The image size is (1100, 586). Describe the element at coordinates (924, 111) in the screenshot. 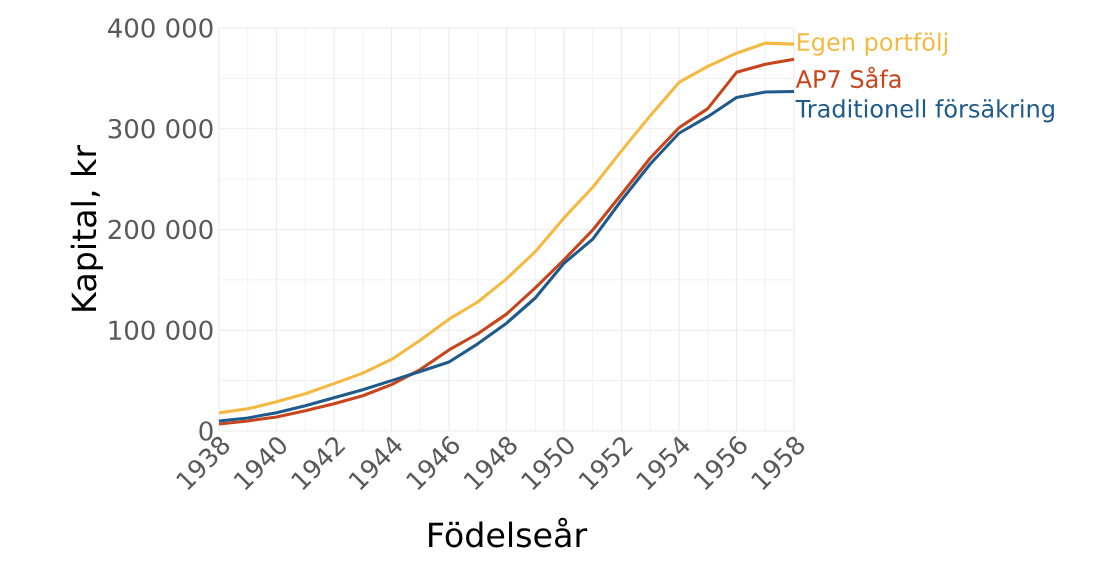

I see `series-label: Traditionell försäkring` at that location.